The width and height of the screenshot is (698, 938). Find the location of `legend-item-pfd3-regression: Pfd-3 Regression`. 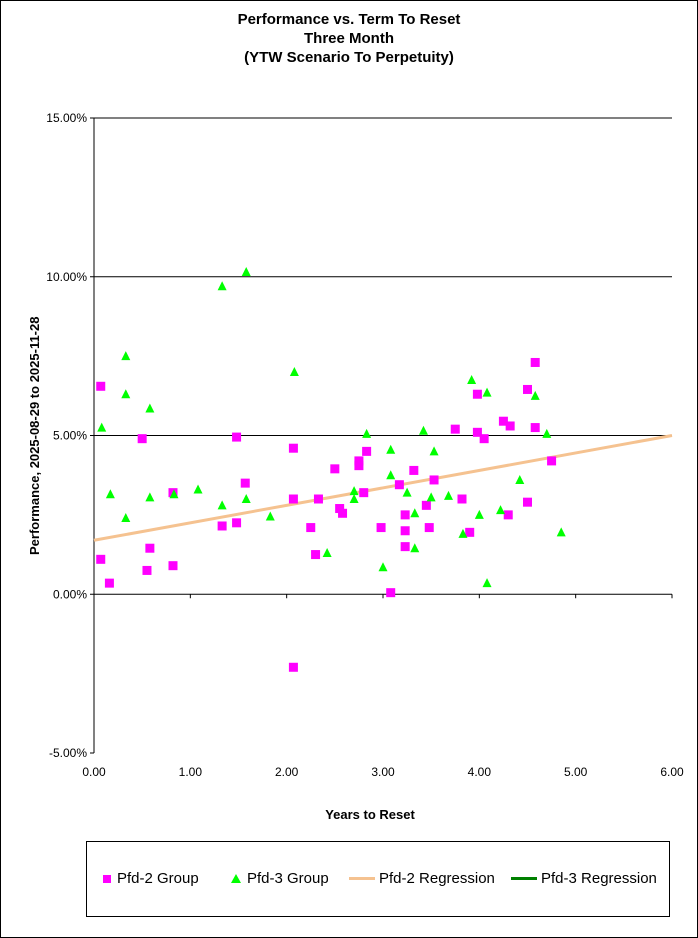

legend-item-pfd3-regression: Pfd-3 Regression is located at coordinates (584, 878).